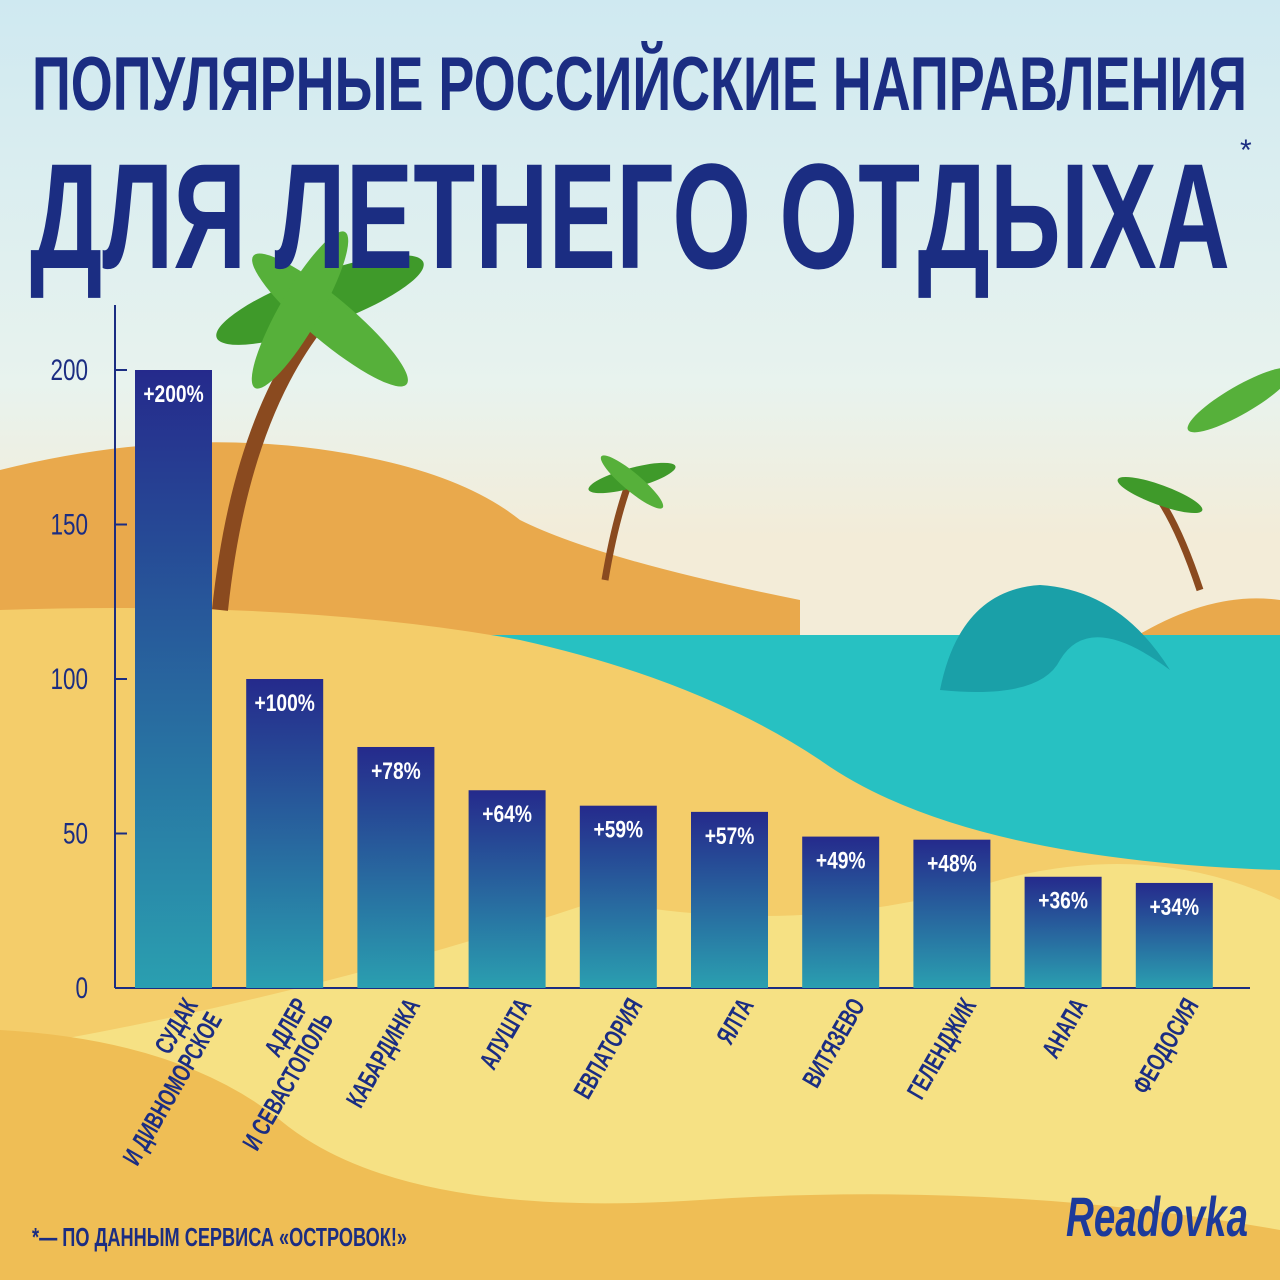 This screenshot has height=1280, width=1280. I want to click on data-label: +34%, so click(1174, 907).